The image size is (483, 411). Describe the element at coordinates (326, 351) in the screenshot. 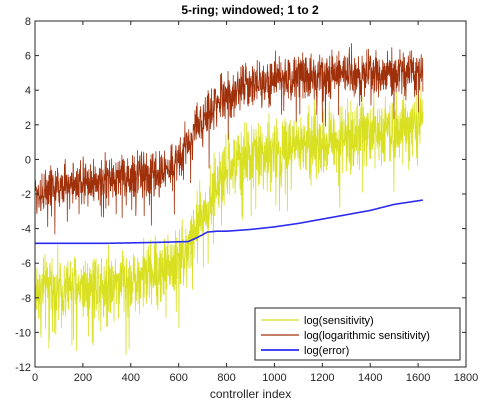

I see `legend-label: log(error)` at that location.